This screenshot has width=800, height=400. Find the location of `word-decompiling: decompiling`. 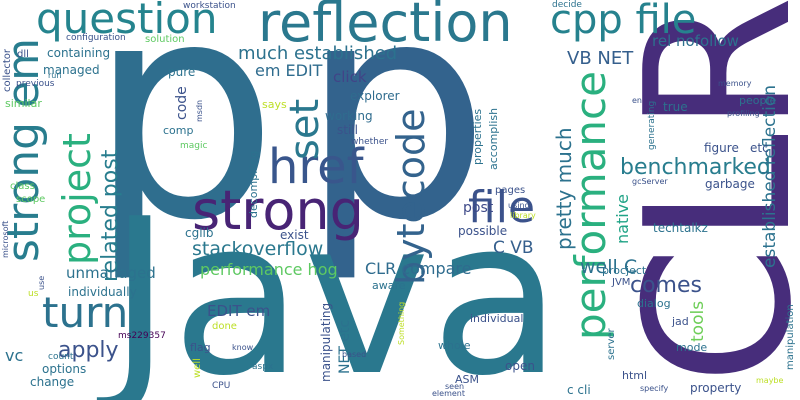

word-decompiling: decompiling is located at coordinates (253, 184).